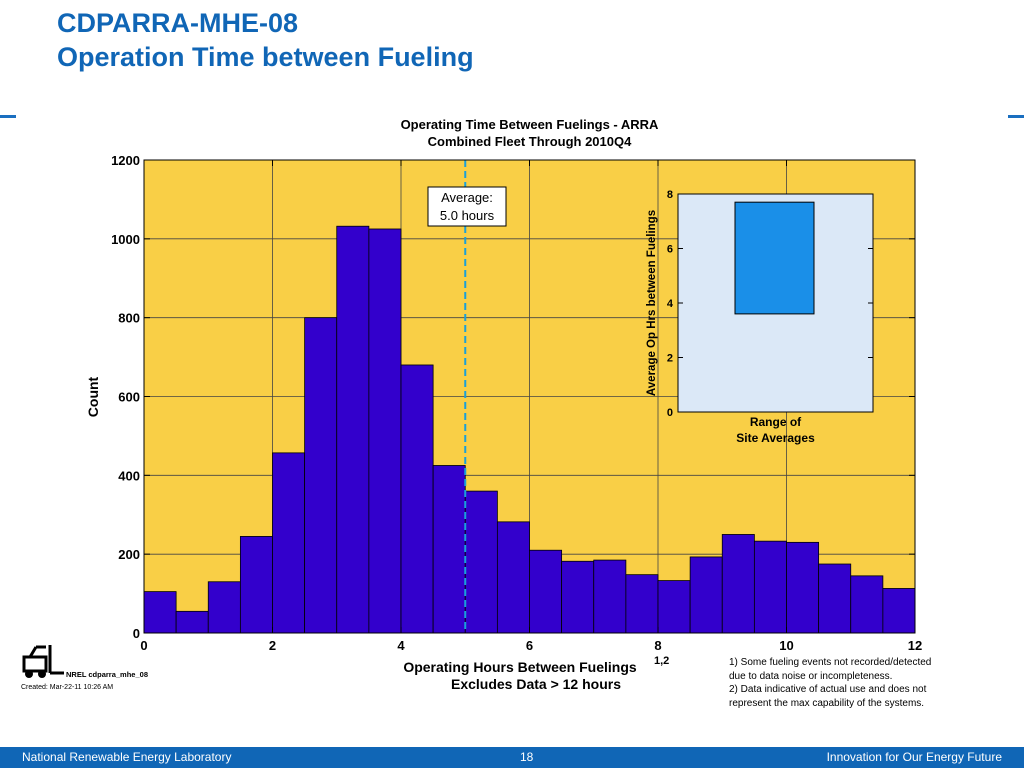 The height and width of the screenshot is (768, 1024). Describe the element at coordinates (272, 645) in the screenshot. I see `x-tick-label: 2` at that location.